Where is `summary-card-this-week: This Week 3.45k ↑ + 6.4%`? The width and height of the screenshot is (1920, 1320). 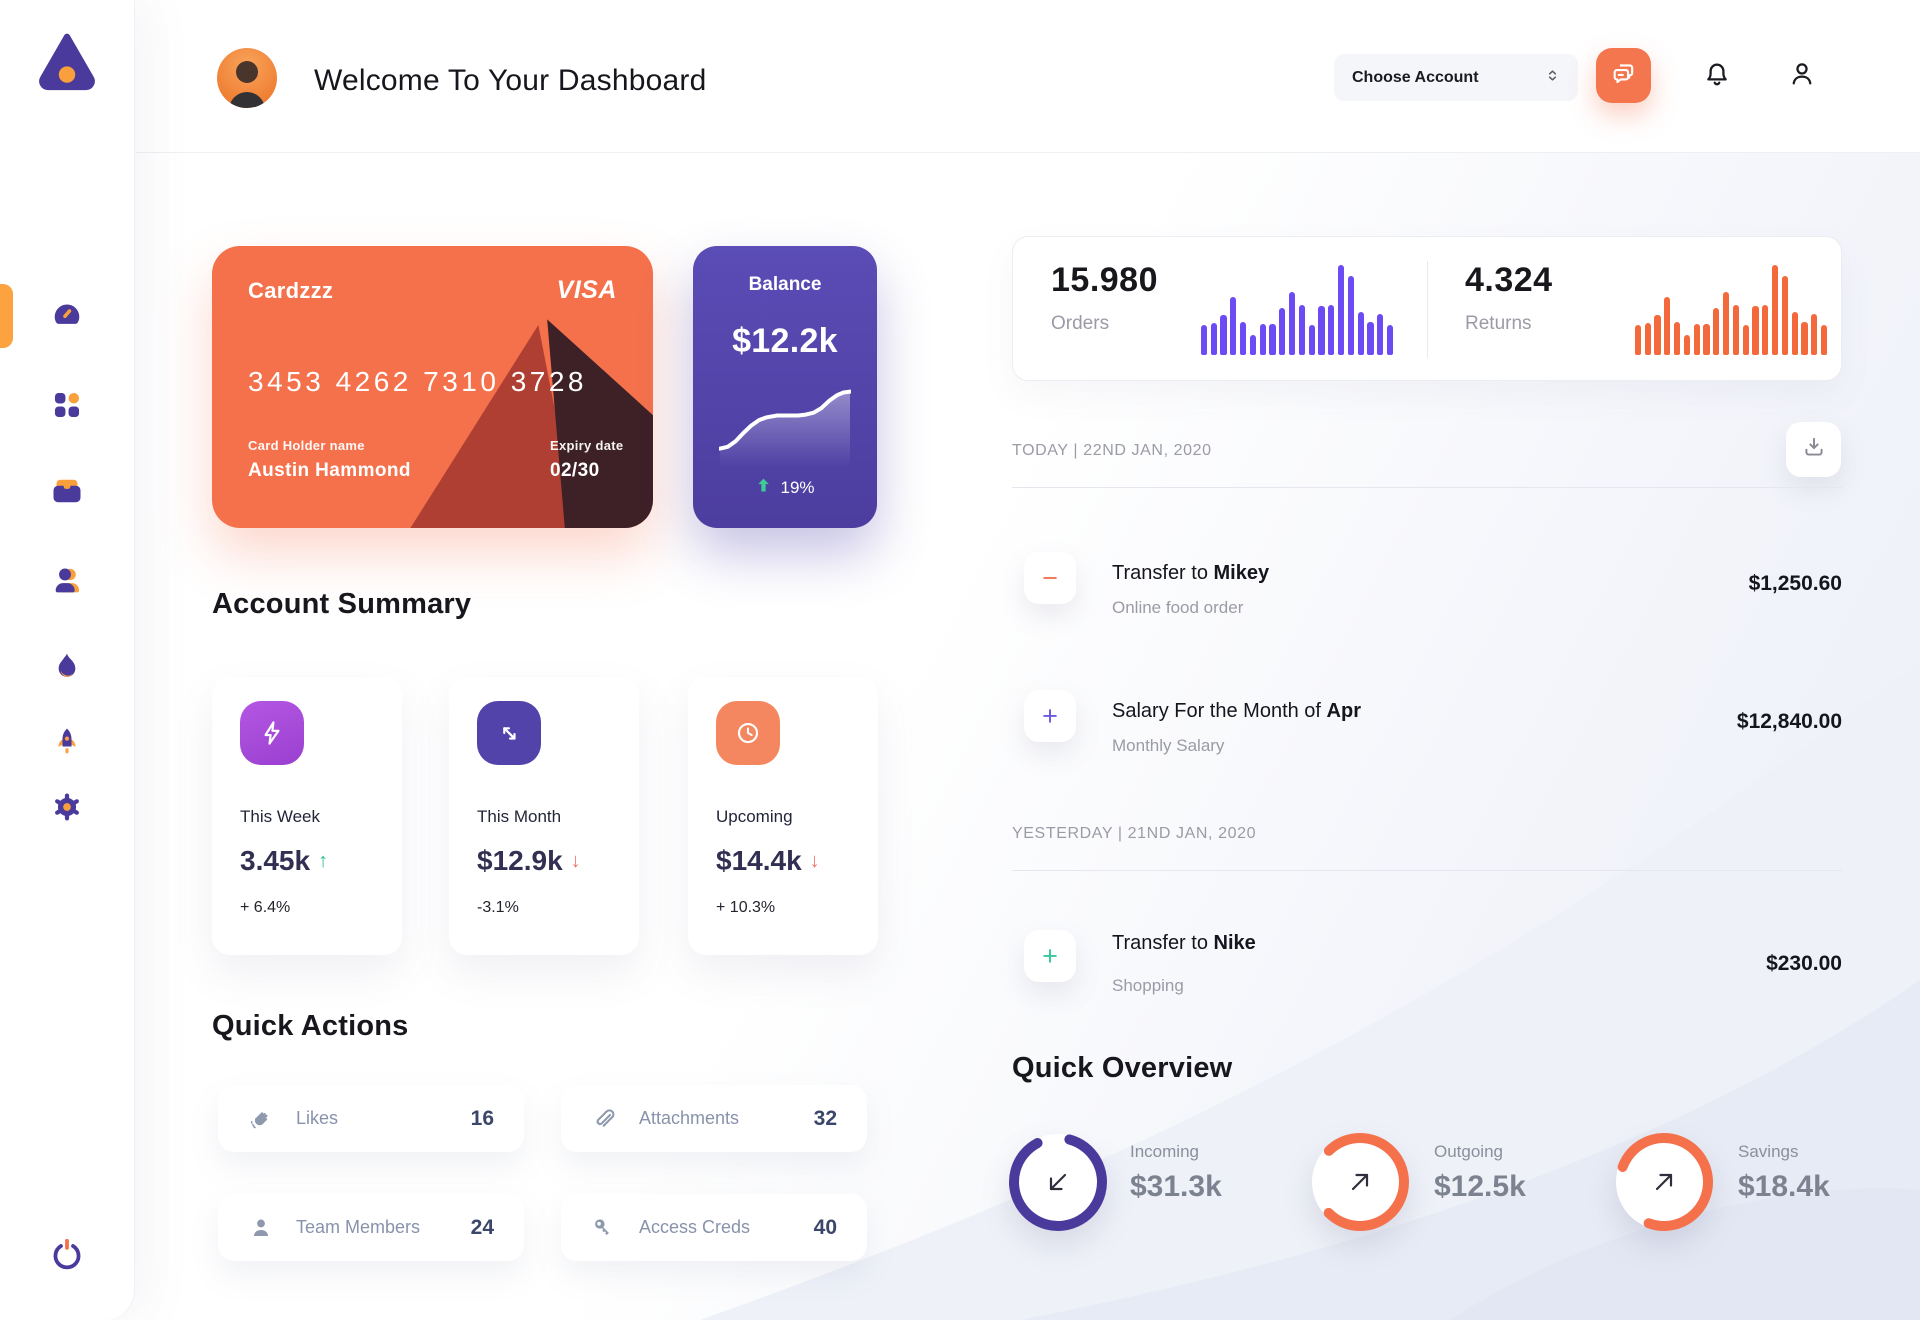 summary-card-this-week: This Week 3.45k ↑ + 6.4% is located at coordinates (307, 816).